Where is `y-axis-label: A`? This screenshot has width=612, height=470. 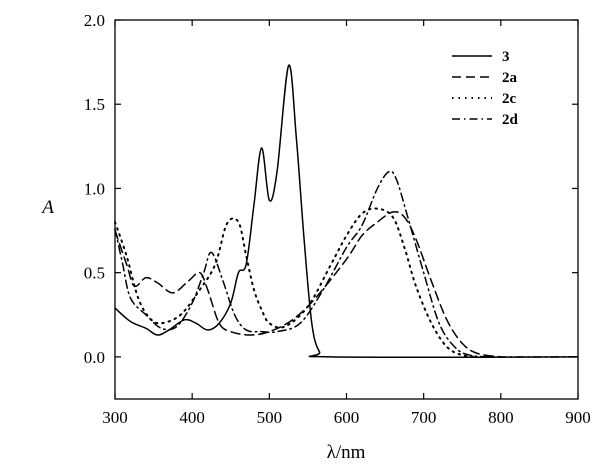
y-axis-label: A is located at coordinates (47, 207).